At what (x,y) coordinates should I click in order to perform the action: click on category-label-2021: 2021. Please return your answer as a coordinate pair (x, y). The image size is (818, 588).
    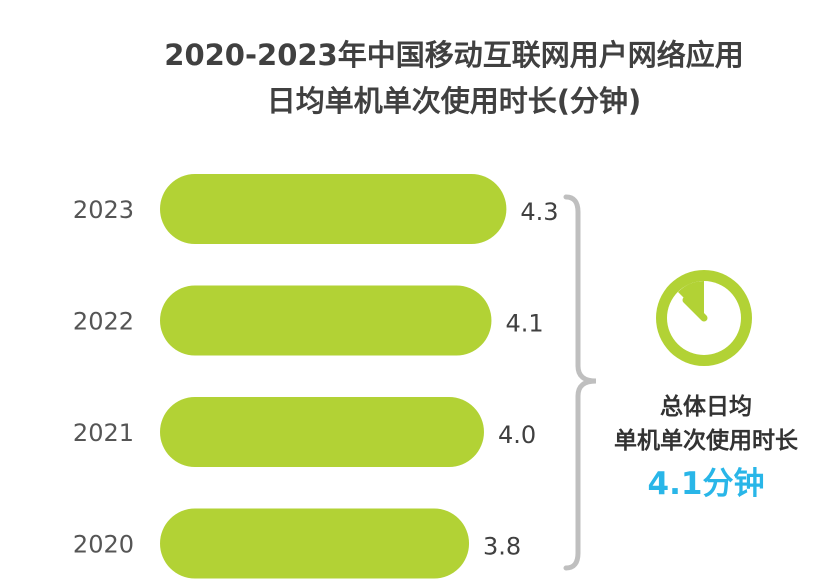
    Looking at the image, I should click on (103, 433).